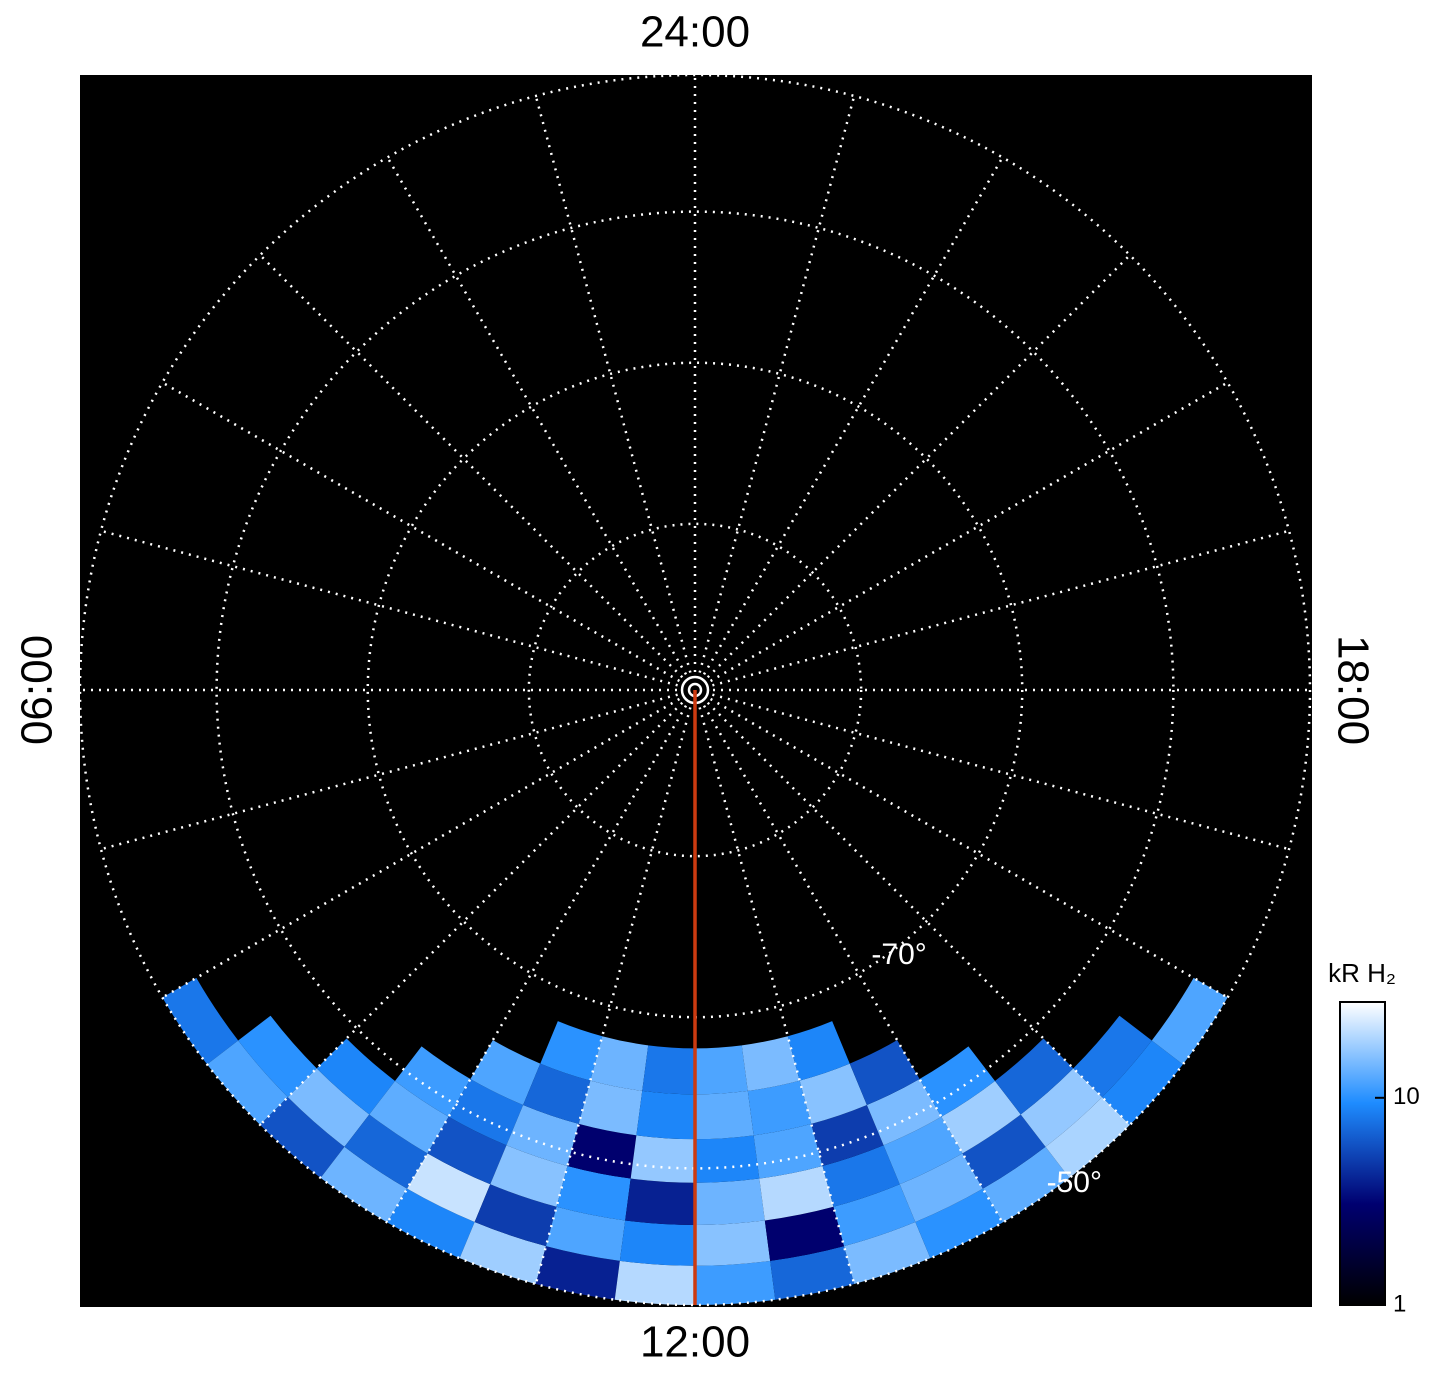 Image resolution: width=1447 pixels, height=1389 pixels. What do you see at coordinates (695, 1342) in the screenshot?
I see `lt-tick-label: 12:00` at bounding box center [695, 1342].